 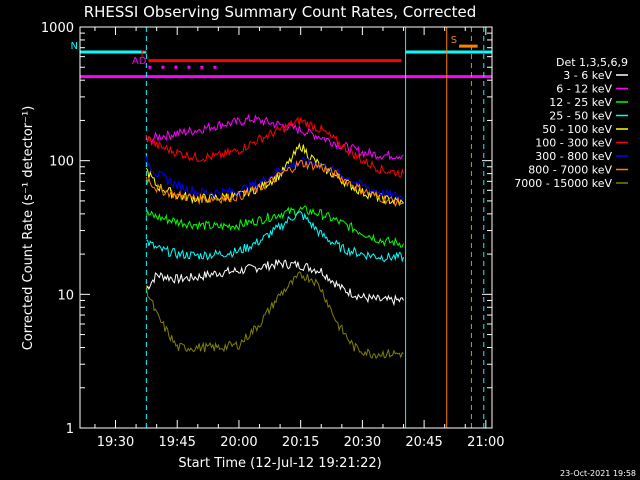 I want to click on footer-timestamp: 23-Oct-2021 19:58, so click(x=598, y=473).